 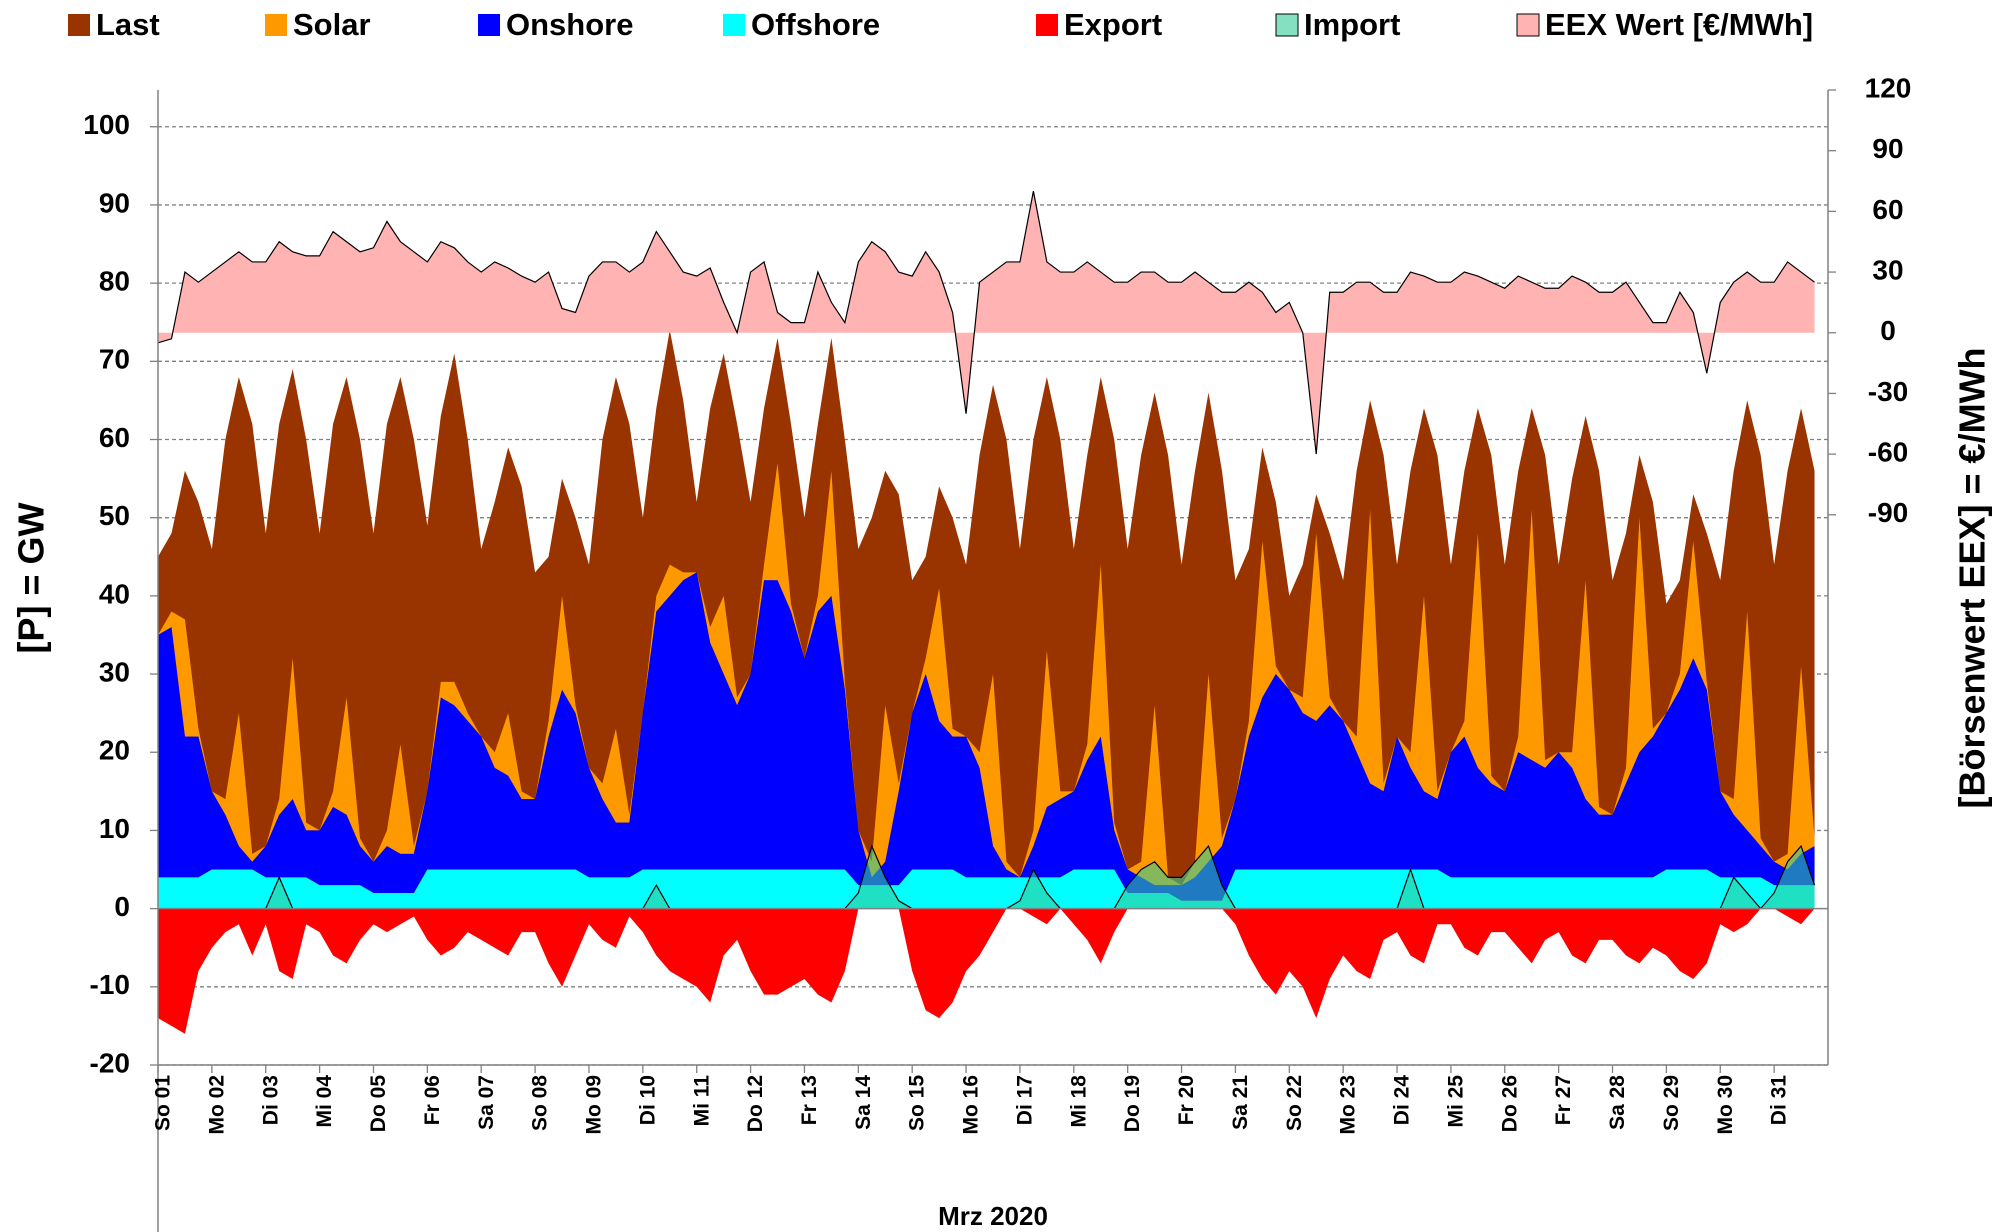 I want to click on x-tick-label: Mo 16, so click(x=971, y=1105).